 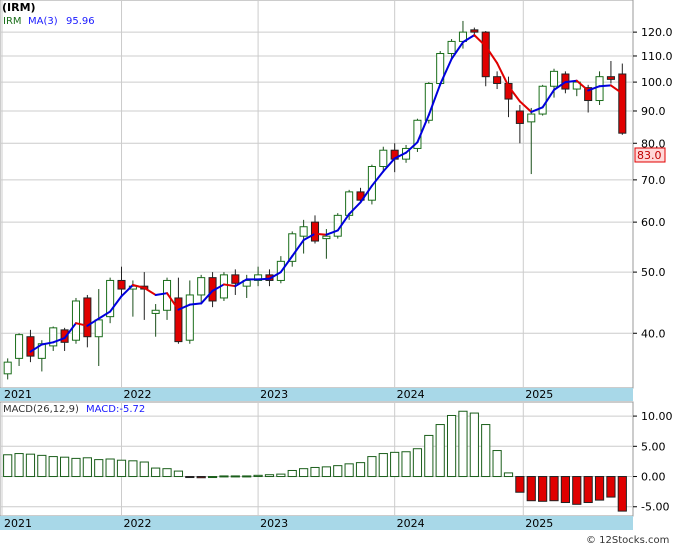 What do you see at coordinates (274, 394) in the screenshot?
I see `price-x-tick-label: 2023` at bounding box center [274, 394].